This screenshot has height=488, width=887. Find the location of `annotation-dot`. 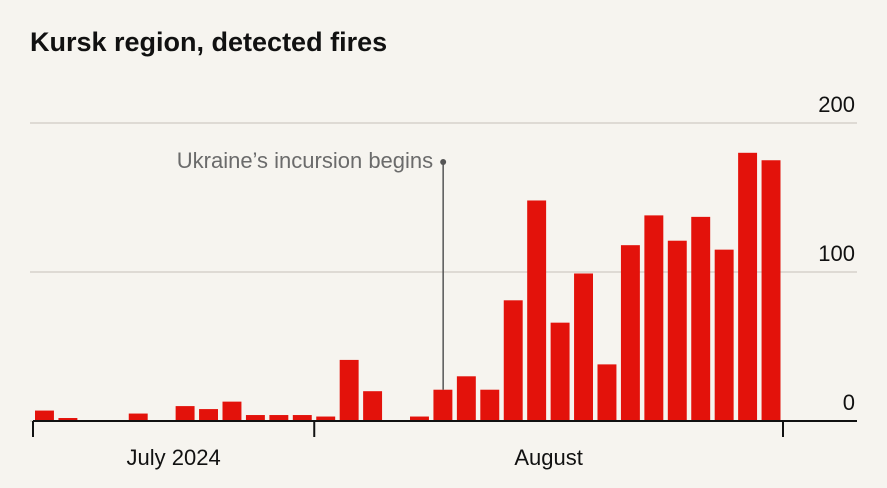

annotation-dot is located at coordinates (443, 162).